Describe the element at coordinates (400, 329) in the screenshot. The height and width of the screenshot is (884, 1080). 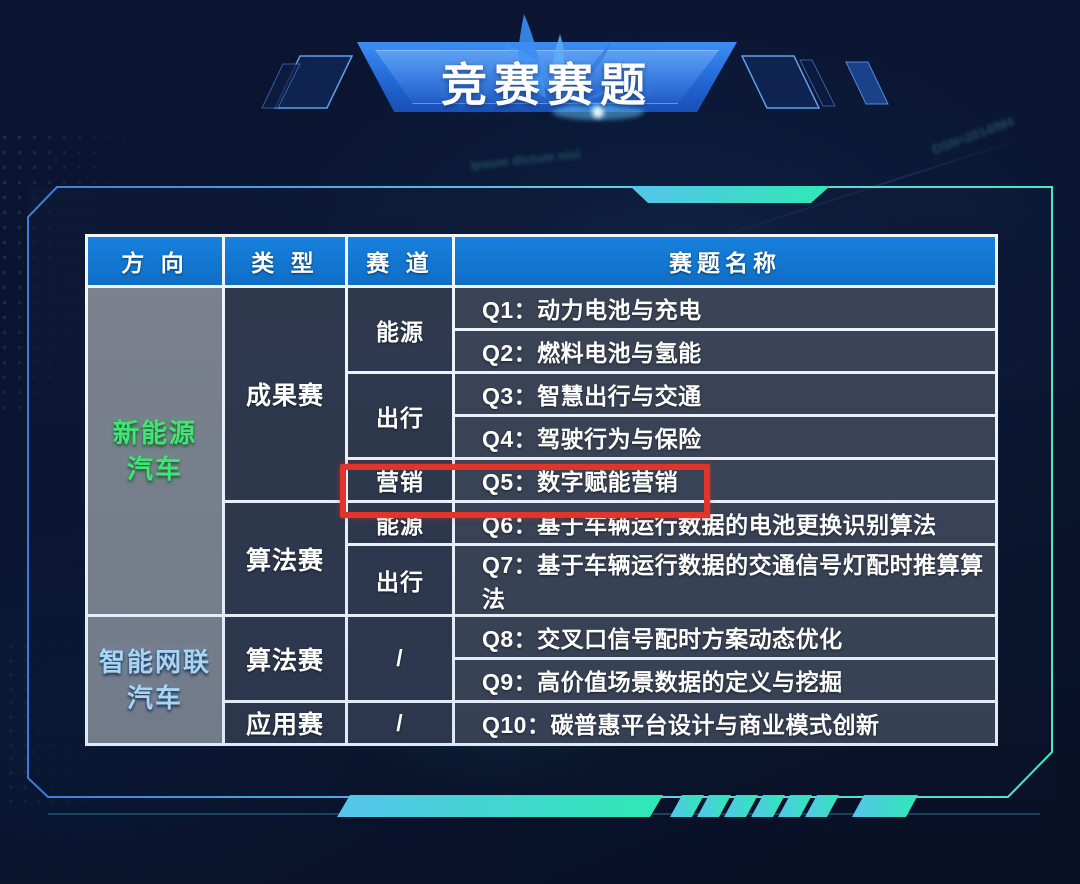
I see `track-cell: 能源` at that location.